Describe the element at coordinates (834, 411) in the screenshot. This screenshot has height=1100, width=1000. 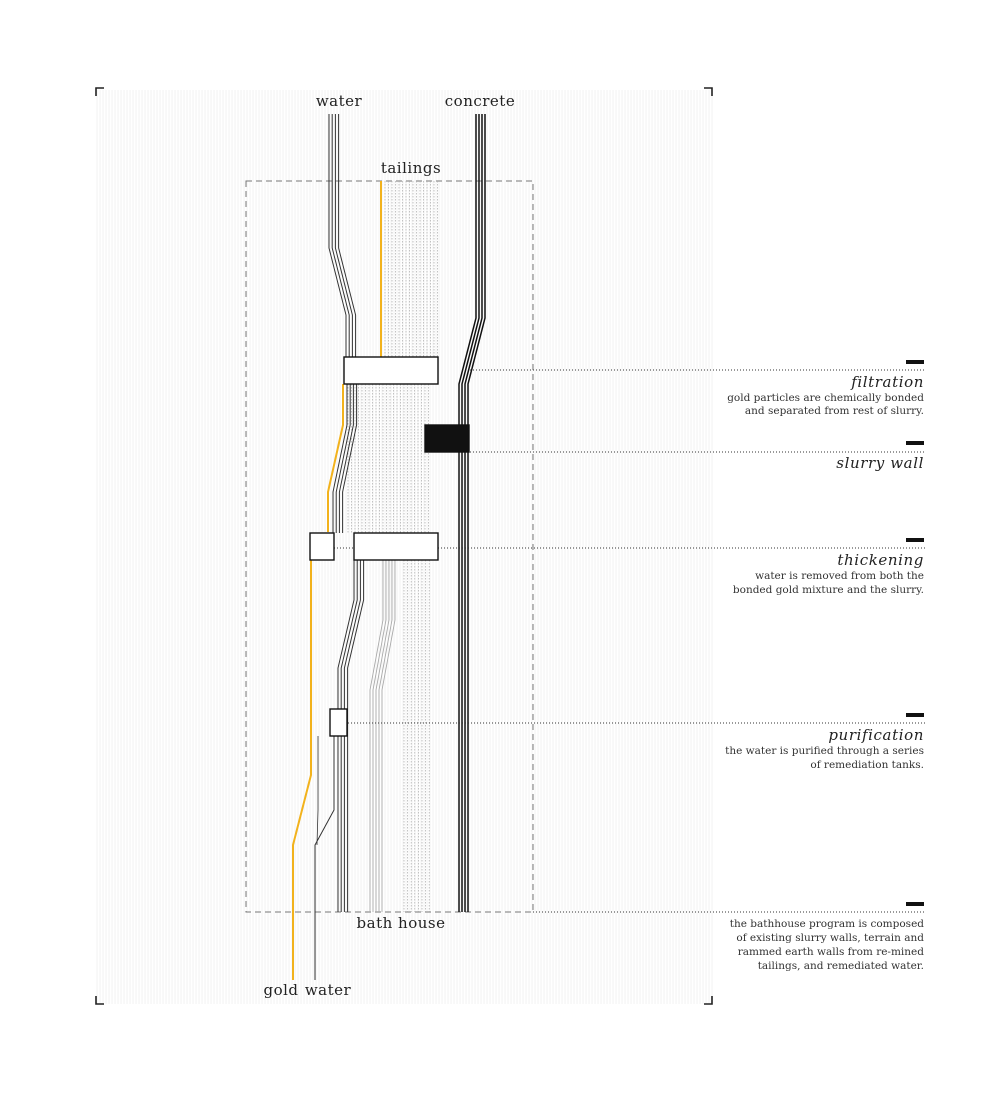
I see `step-filtration-desc-2: and separated from rest of slurry.` at that location.